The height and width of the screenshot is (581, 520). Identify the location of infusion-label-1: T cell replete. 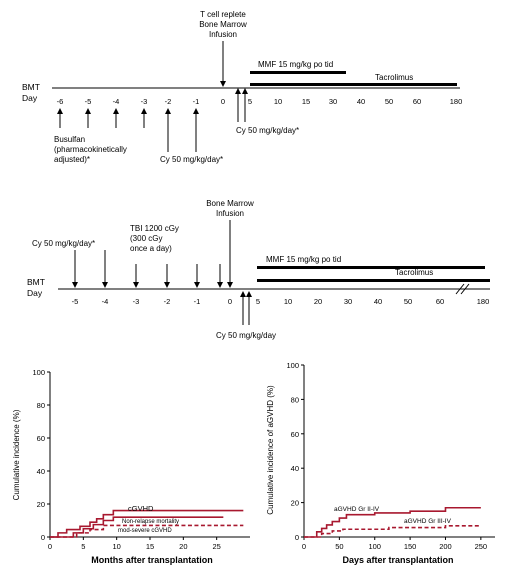
(223, 14).